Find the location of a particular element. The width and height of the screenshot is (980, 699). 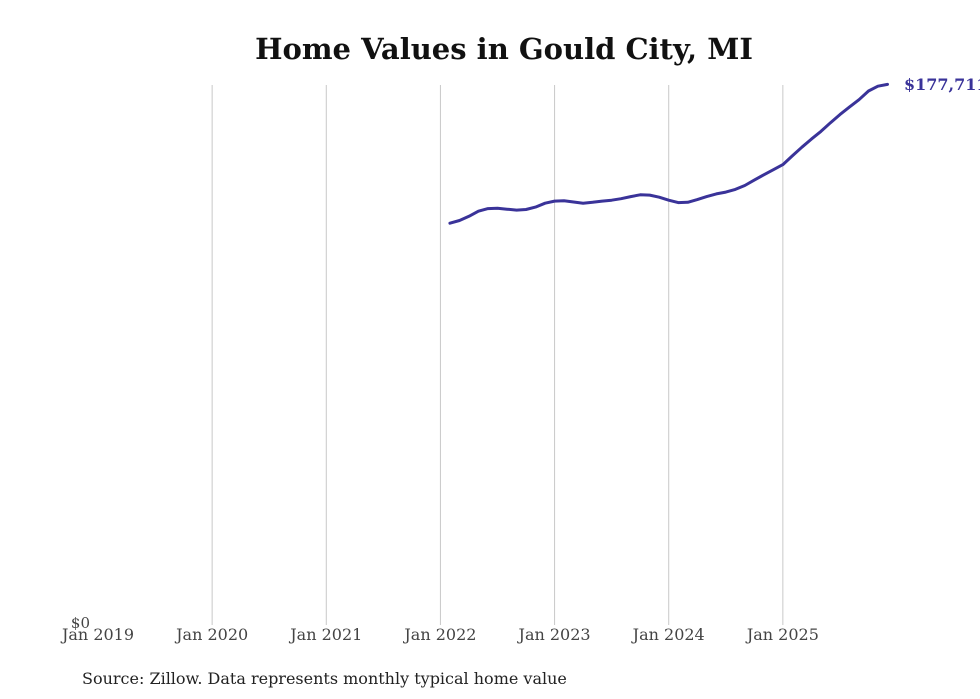

chart-title: Home Values in Gould City, MI is located at coordinates (504, 49).